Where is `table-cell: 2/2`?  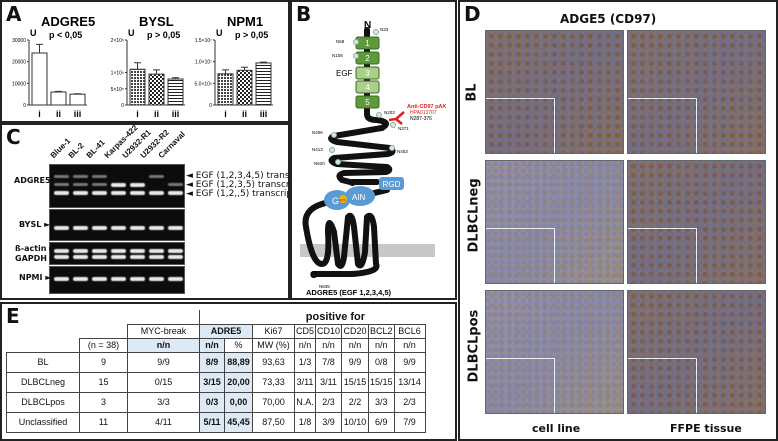
table-cell: 2/2 is located at coordinates (355, 402).